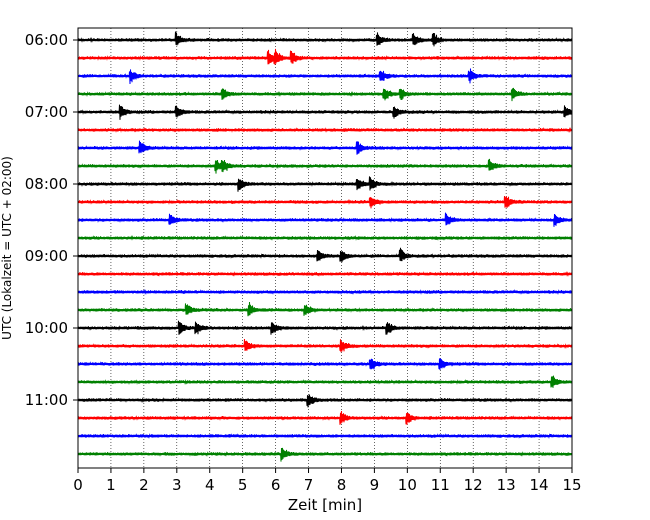 The width and height of the screenshot is (650, 520). Describe the element at coordinates (7, 248) in the screenshot. I see `y-axis-label: UTC (Lokalzeit = UTC + 02:00)` at that location.